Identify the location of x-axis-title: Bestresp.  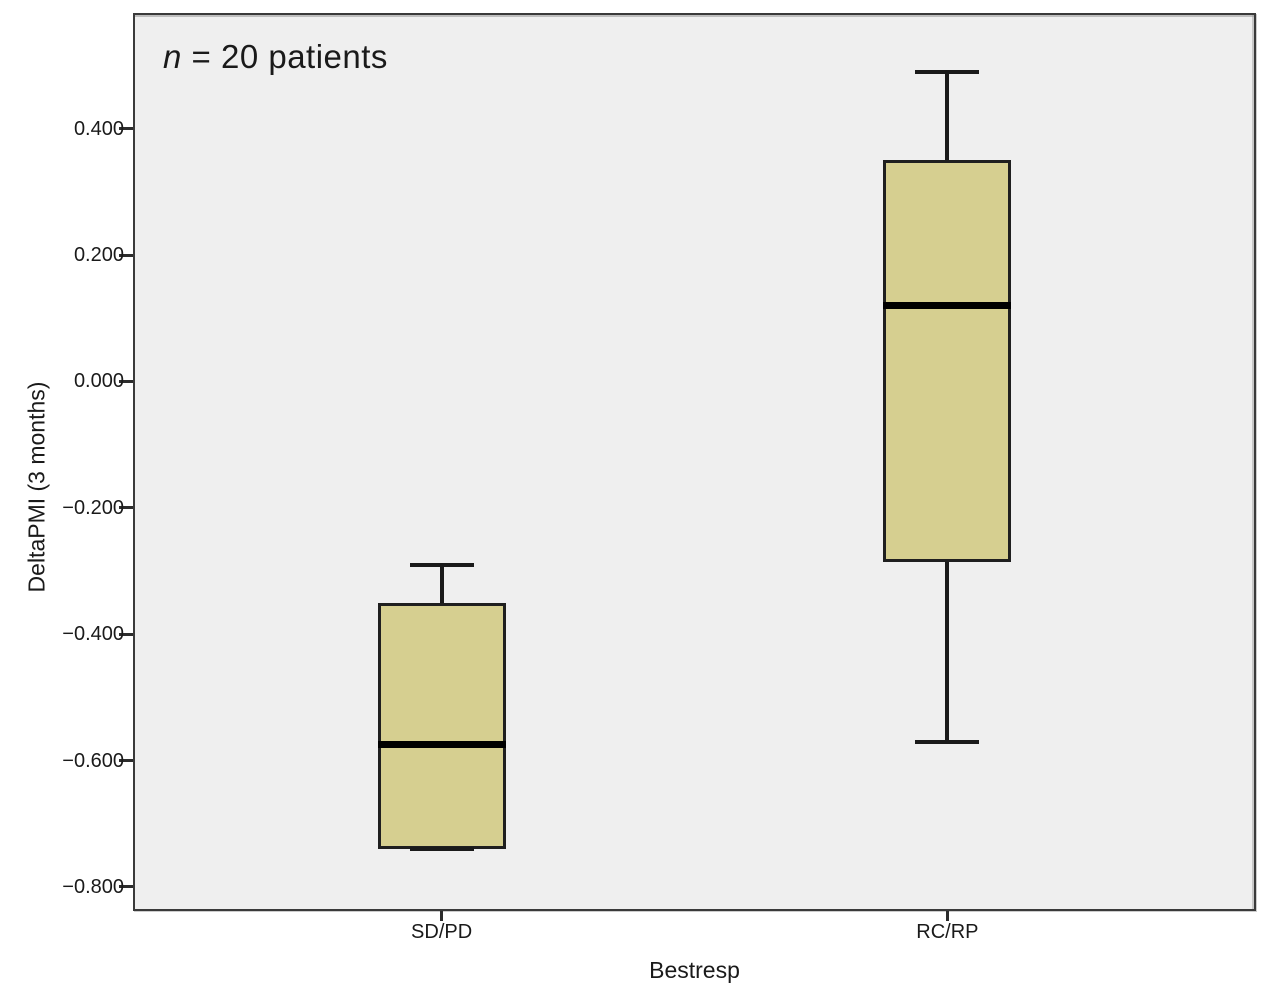
(694, 970).